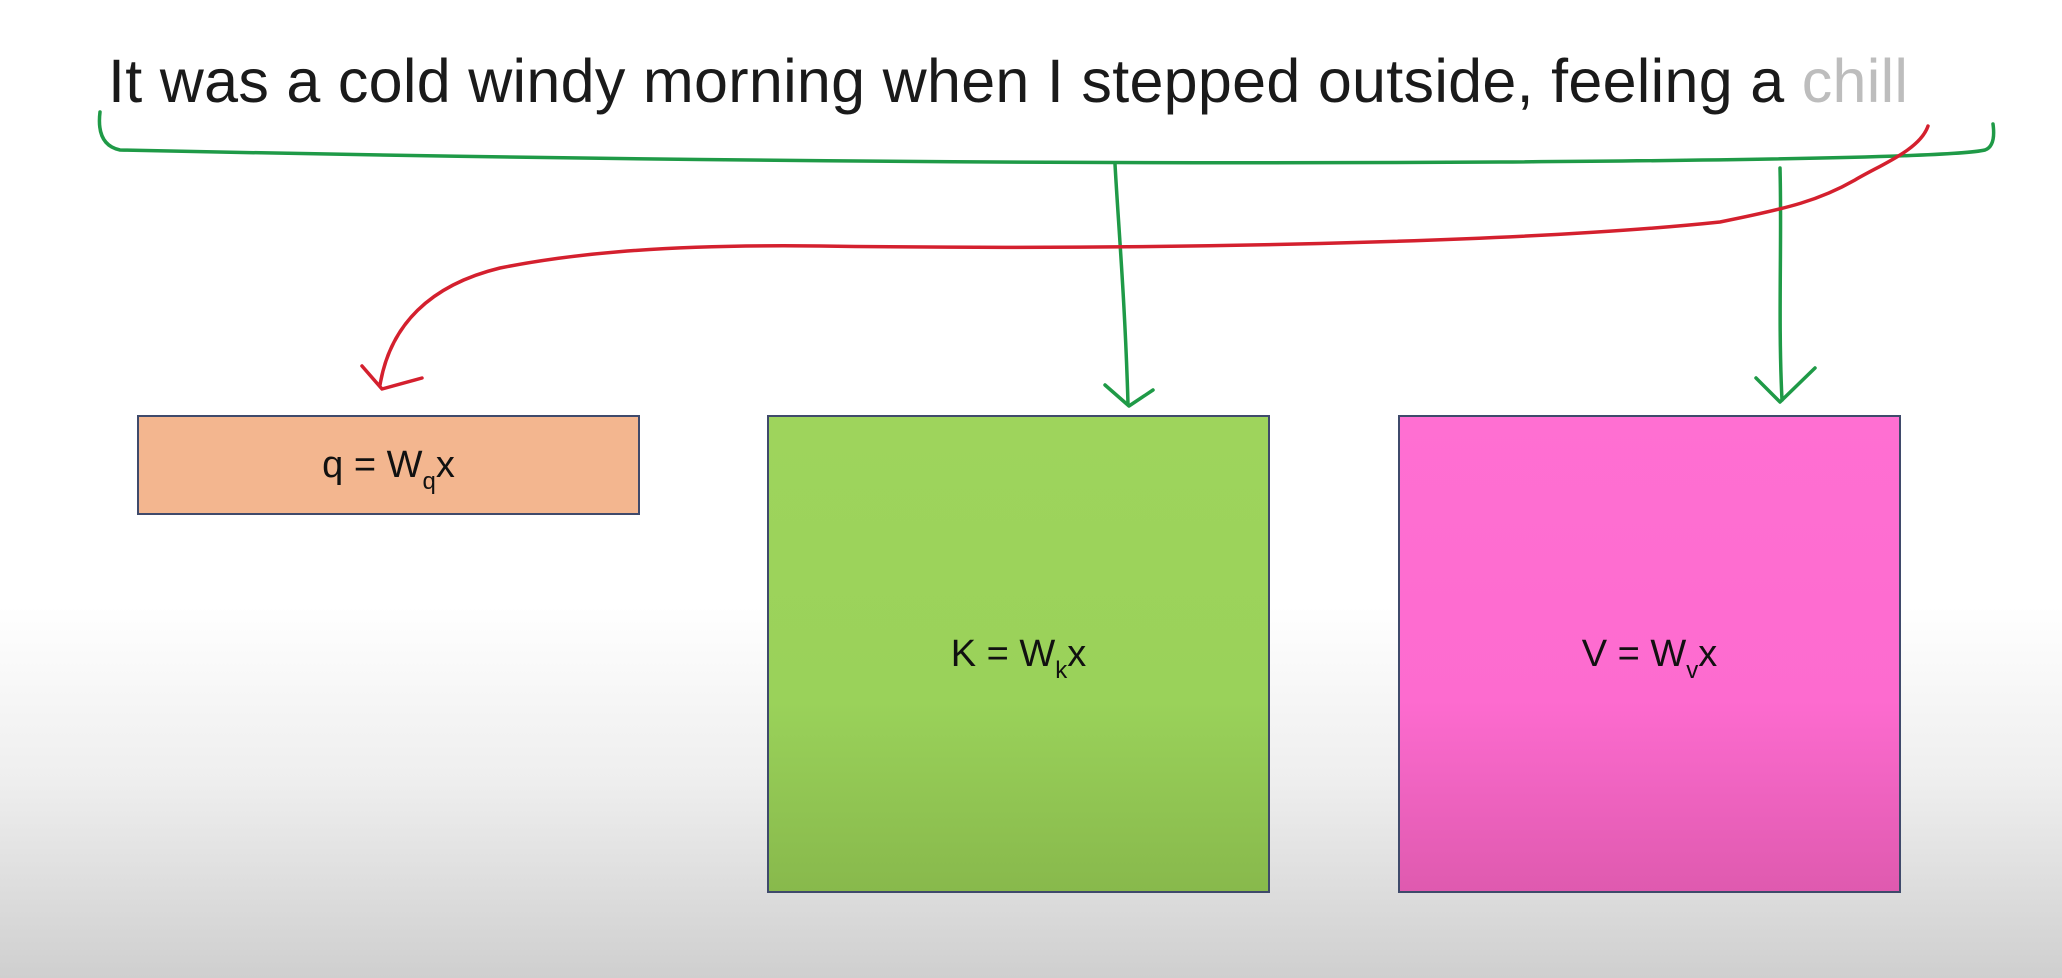 This screenshot has height=978, width=2062. I want to click on value-formula: V = Wvx, so click(1649, 658).